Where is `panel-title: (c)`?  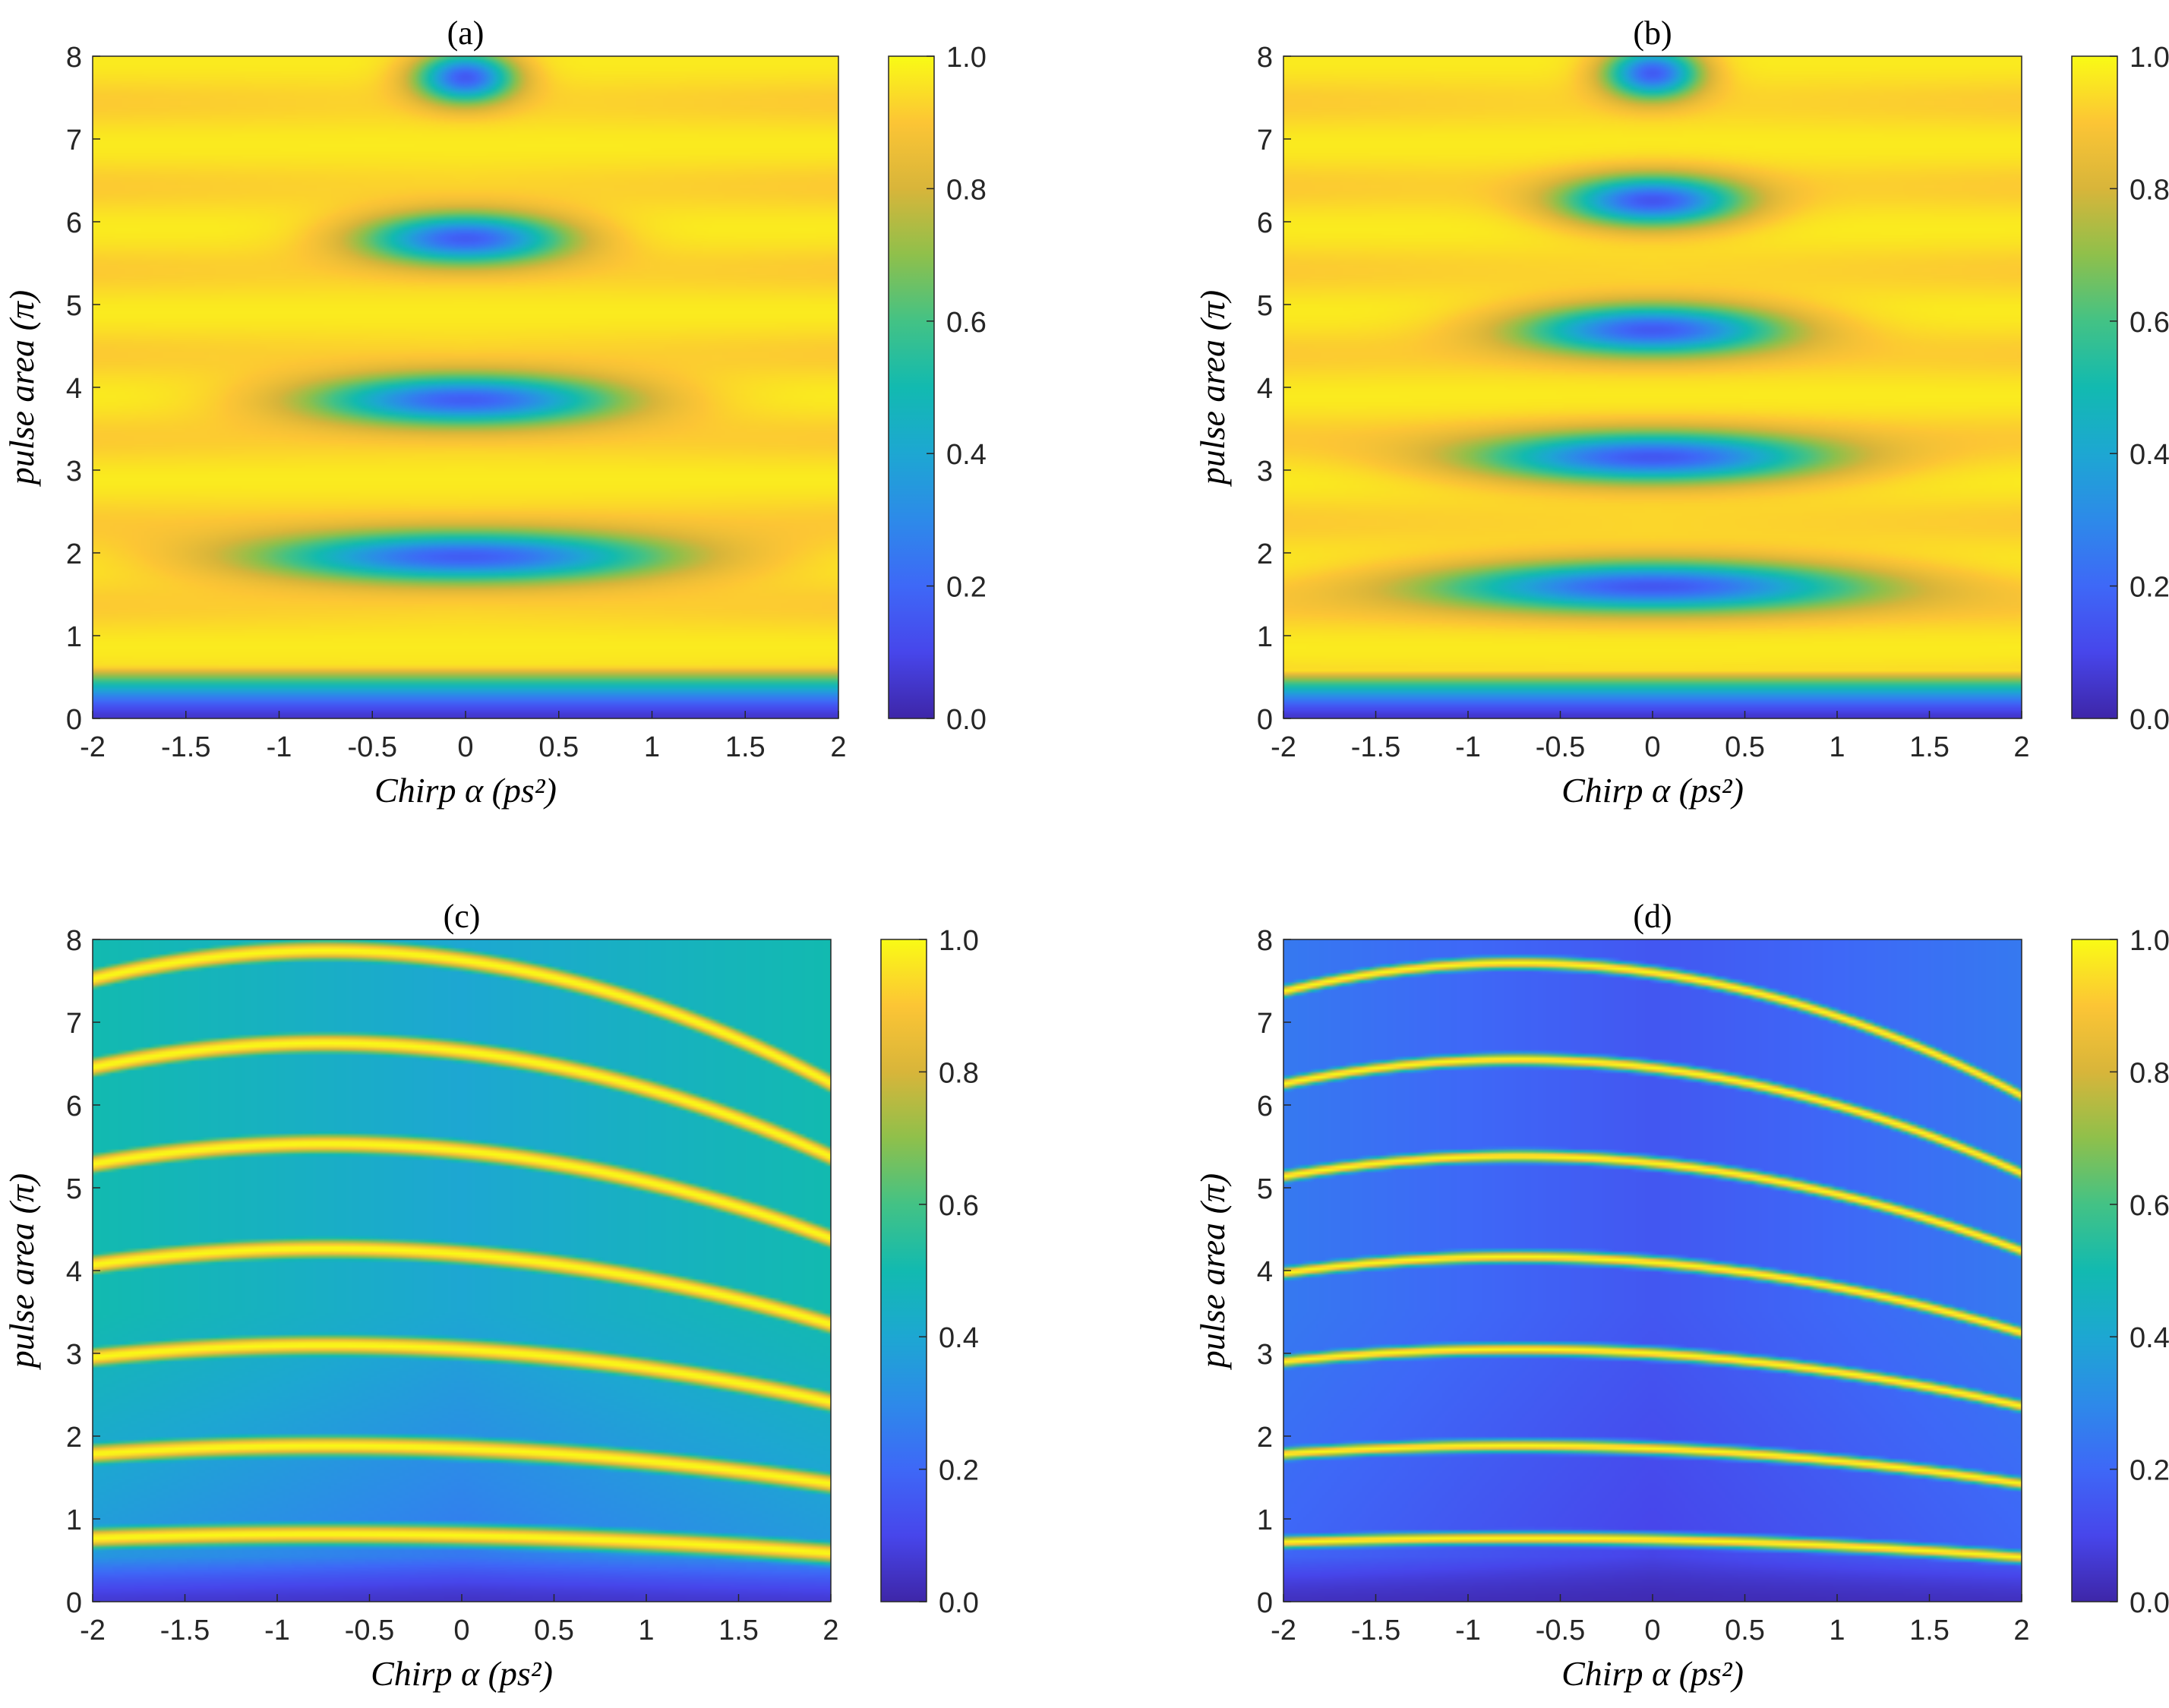
panel-title: (c) is located at coordinates (462, 916).